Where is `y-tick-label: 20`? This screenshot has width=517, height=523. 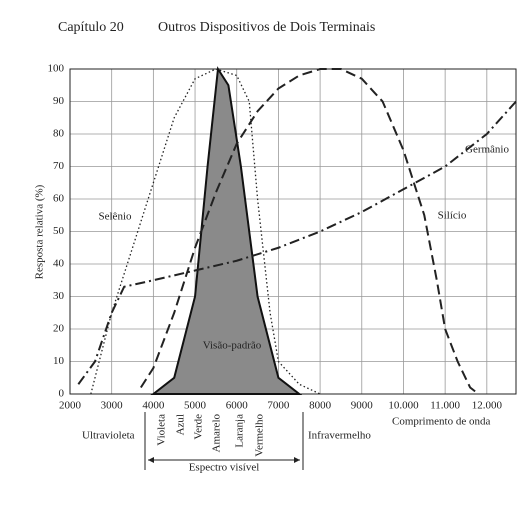 y-tick-label: 20 is located at coordinates (59, 329).